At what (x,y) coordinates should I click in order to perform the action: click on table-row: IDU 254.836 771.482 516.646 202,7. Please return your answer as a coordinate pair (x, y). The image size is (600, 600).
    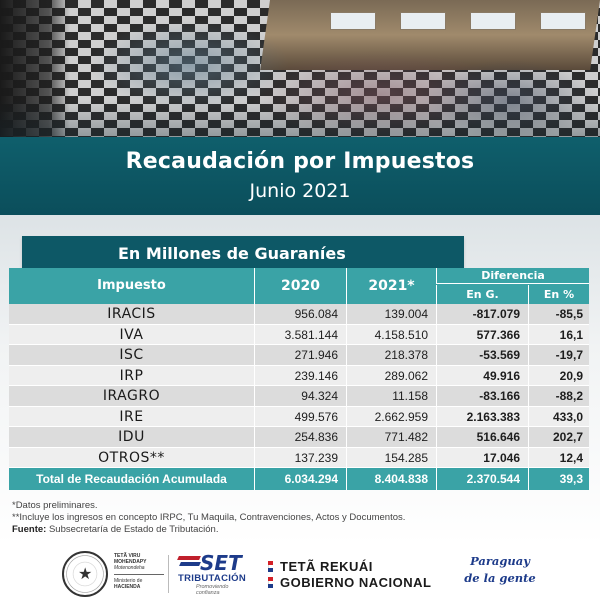
    Looking at the image, I should click on (299, 437).